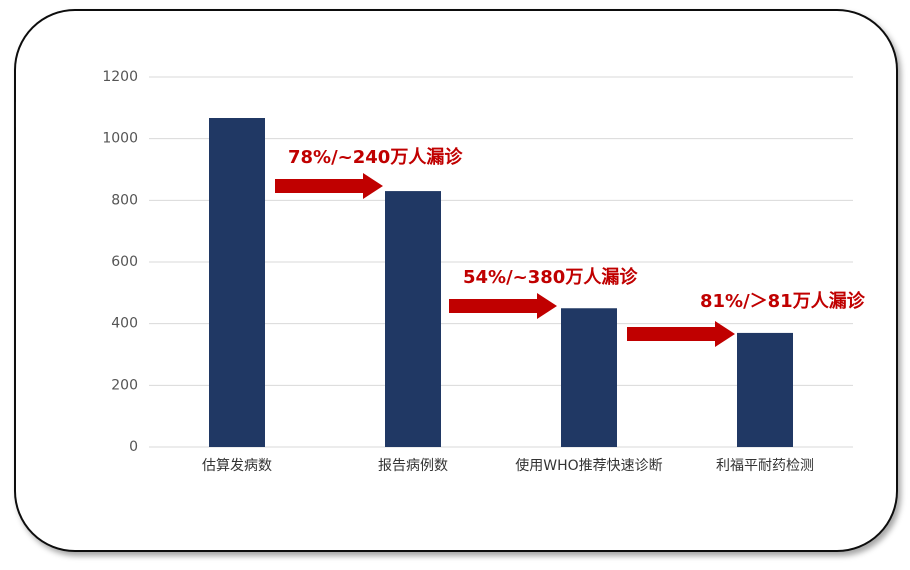  Describe the element at coordinates (124, 324) in the screenshot. I see `y-tick-label: 400` at that location.